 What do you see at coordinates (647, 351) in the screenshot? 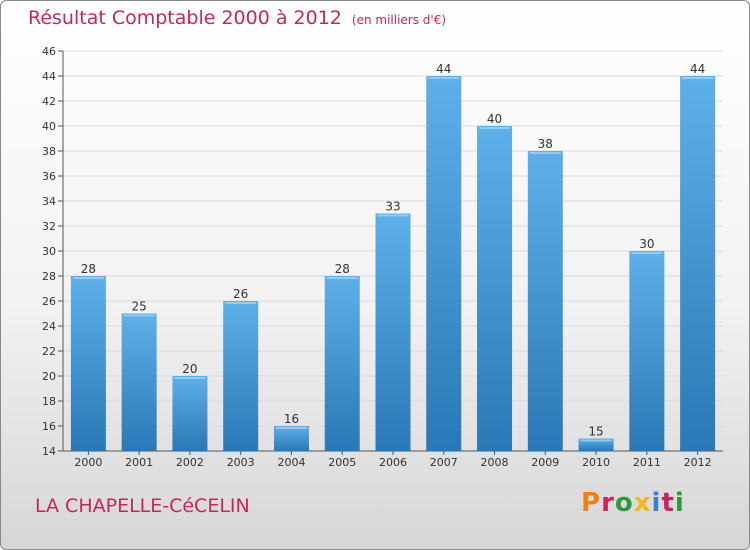
I see `bar-2011` at bounding box center [647, 351].